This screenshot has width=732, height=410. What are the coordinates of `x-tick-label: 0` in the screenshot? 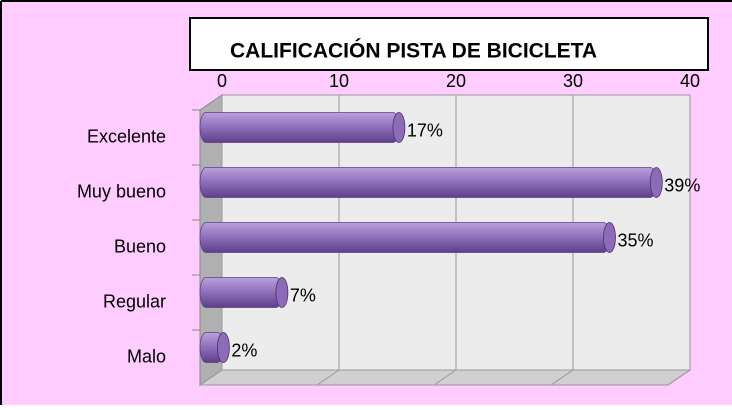 It's located at (222, 81).